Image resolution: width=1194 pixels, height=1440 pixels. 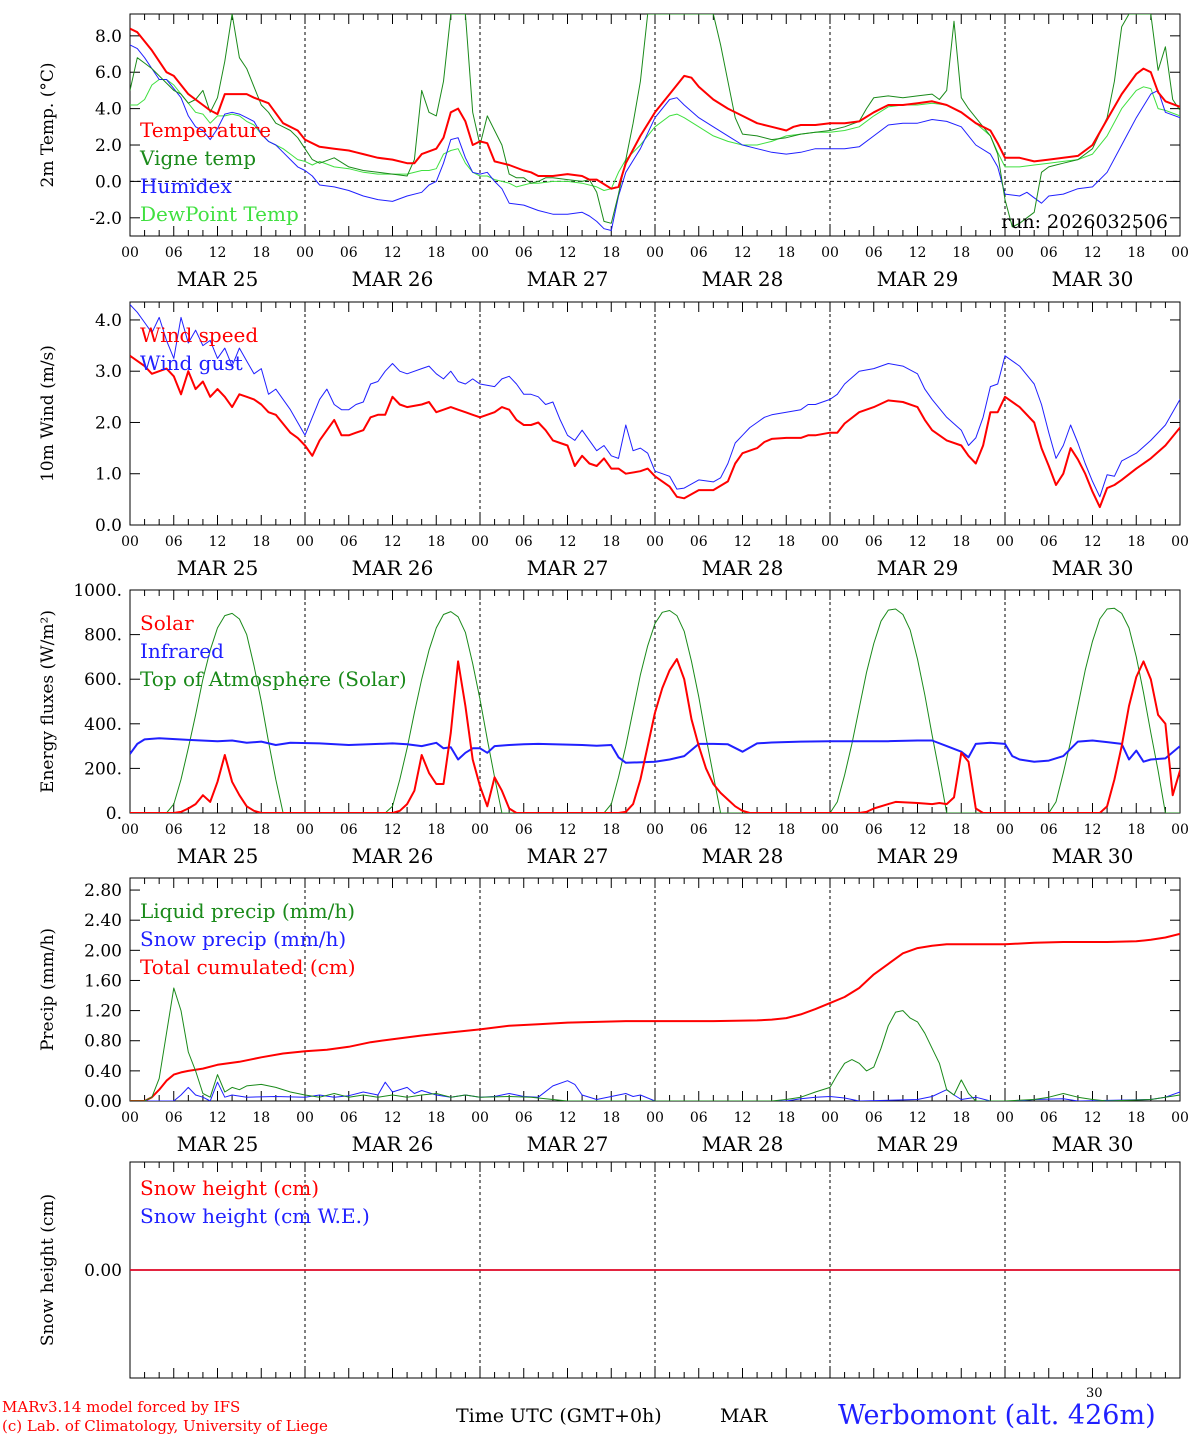 What do you see at coordinates (121, 1407) in the screenshot?
I see `model-line: MARv3.14 model forced by IFS` at bounding box center [121, 1407].